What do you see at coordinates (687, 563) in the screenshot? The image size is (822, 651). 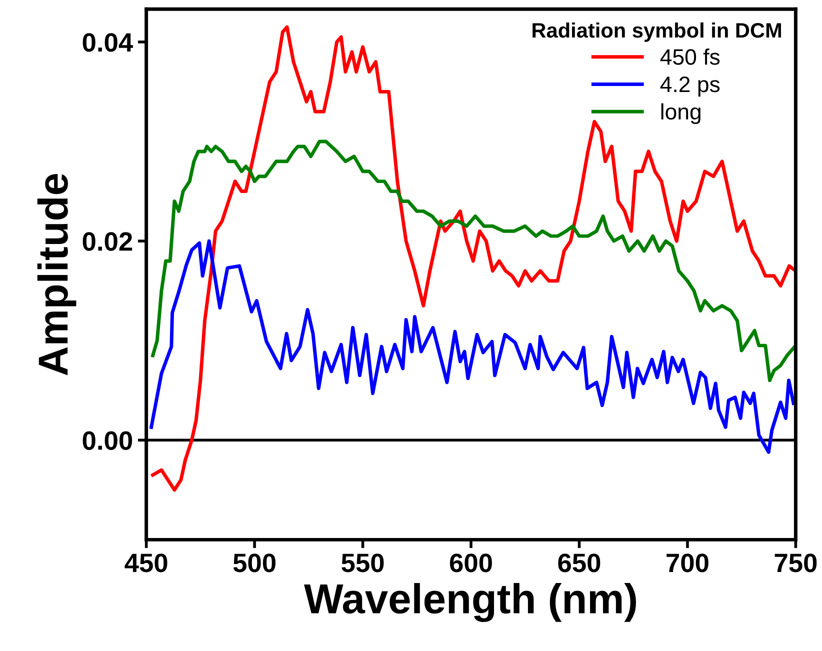 I see `x-tick-label: 700` at bounding box center [687, 563].